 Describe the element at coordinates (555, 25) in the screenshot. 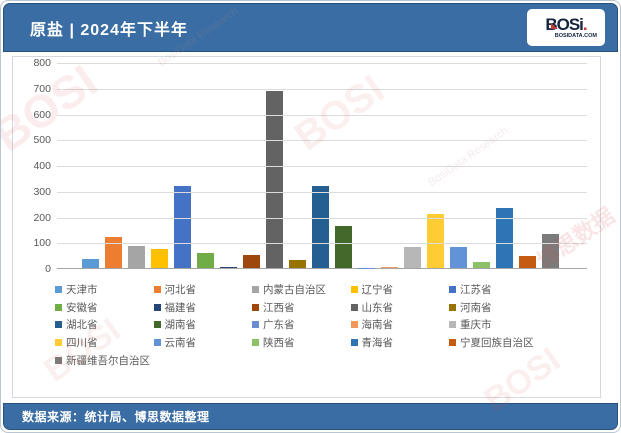

I see `logo-accent-icon` at that location.